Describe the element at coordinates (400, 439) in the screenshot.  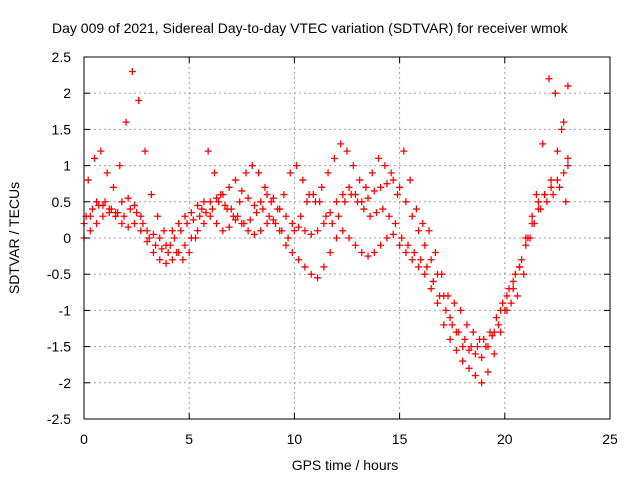
I see `x-tick-label: 15` at that location.